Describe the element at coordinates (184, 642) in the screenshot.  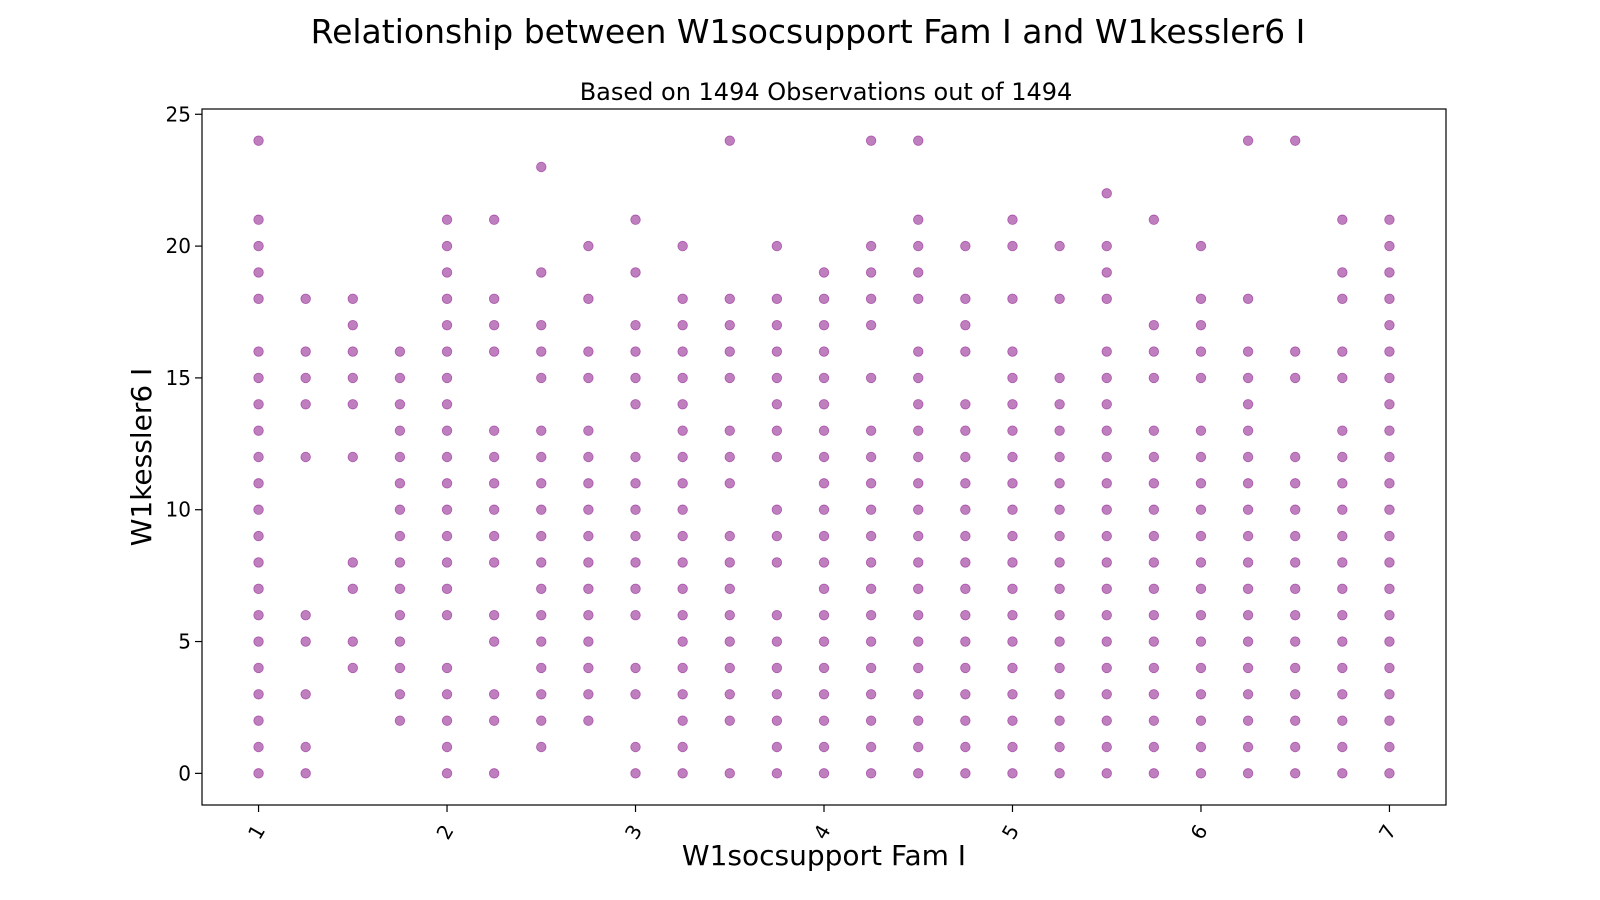
I see `y-tick-label: 5` at that location.